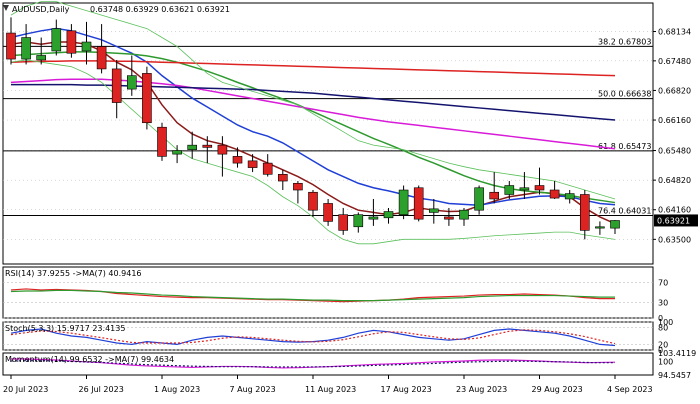 The height and width of the screenshot is (404, 700). Describe the element at coordinates (624, 41) in the screenshot. I see `fib-level-label: 38.2 0.67803` at that location.